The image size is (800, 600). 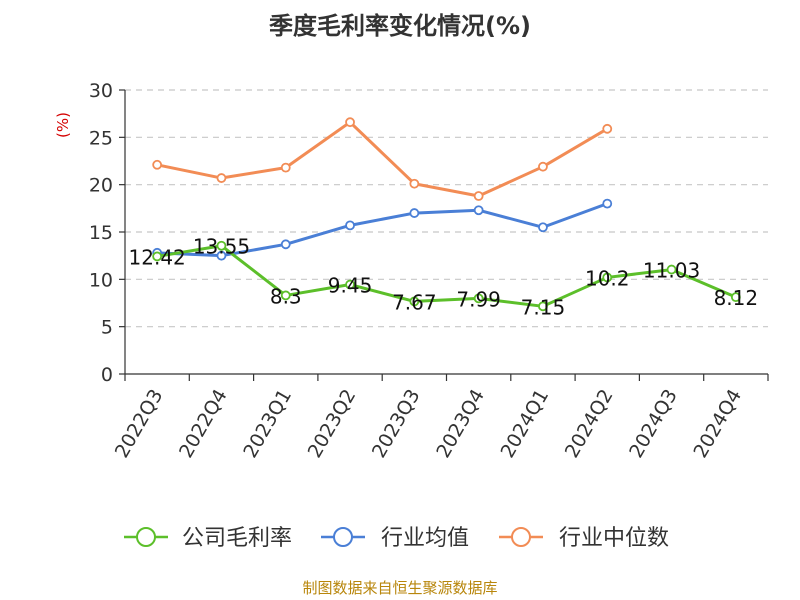 I want to click on data-label: 12.42, so click(x=157, y=257).